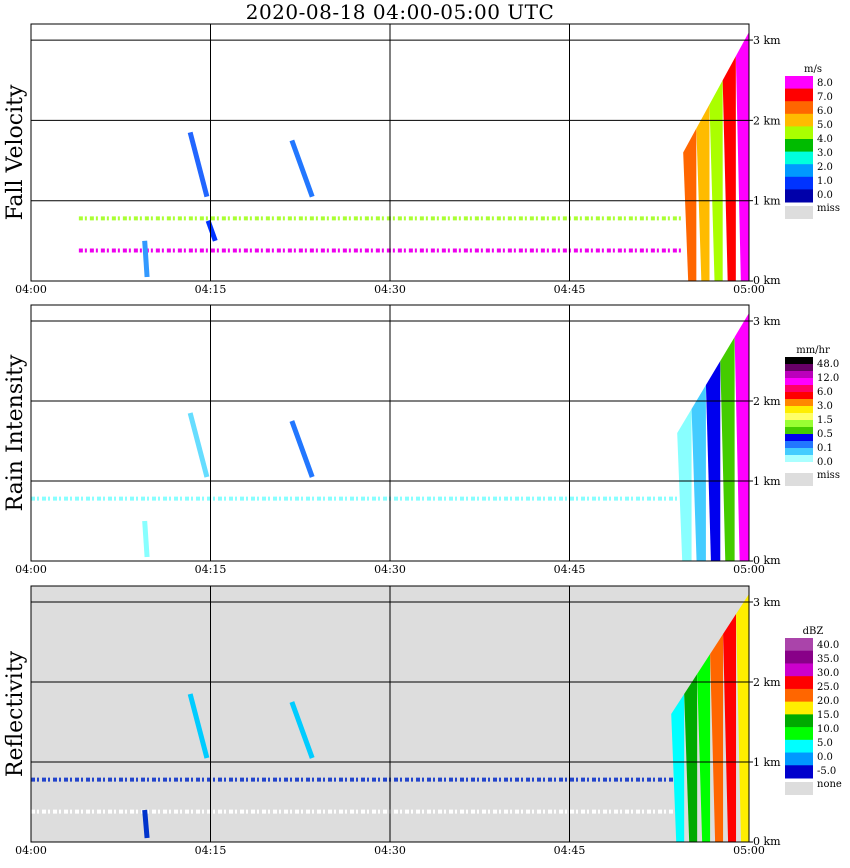 The image size is (850, 868). Describe the element at coordinates (828, 729) in the screenshot. I see `colorbar-label: 10.0` at that location.